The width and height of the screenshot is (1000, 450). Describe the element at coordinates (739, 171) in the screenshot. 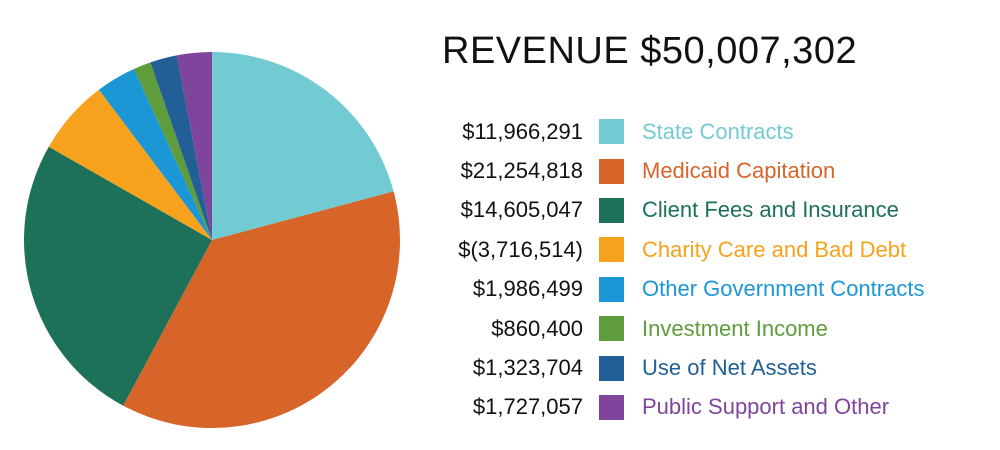

I see `legend-label: Medicaid Capitation` at that location.